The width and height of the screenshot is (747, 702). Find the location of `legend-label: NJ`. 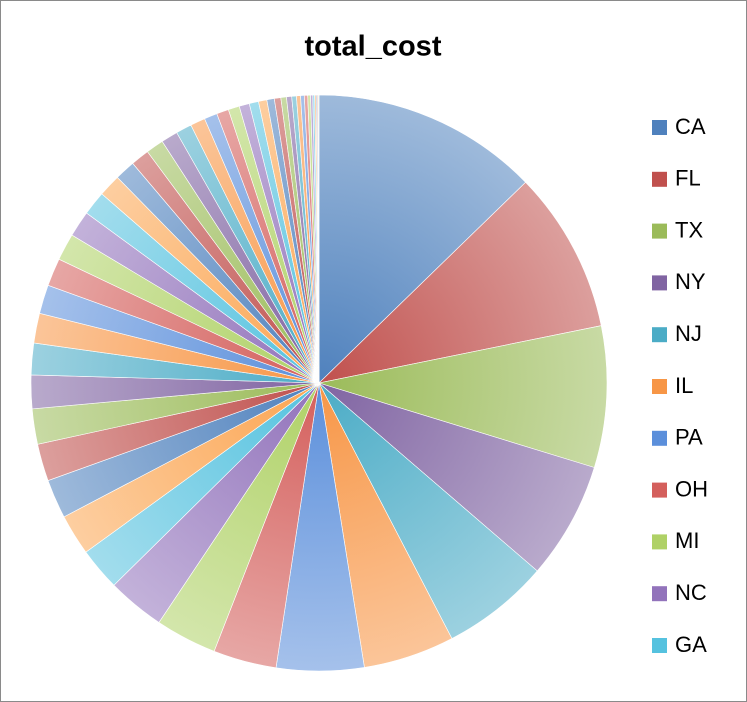

legend-label: NJ is located at coordinates (688, 333).